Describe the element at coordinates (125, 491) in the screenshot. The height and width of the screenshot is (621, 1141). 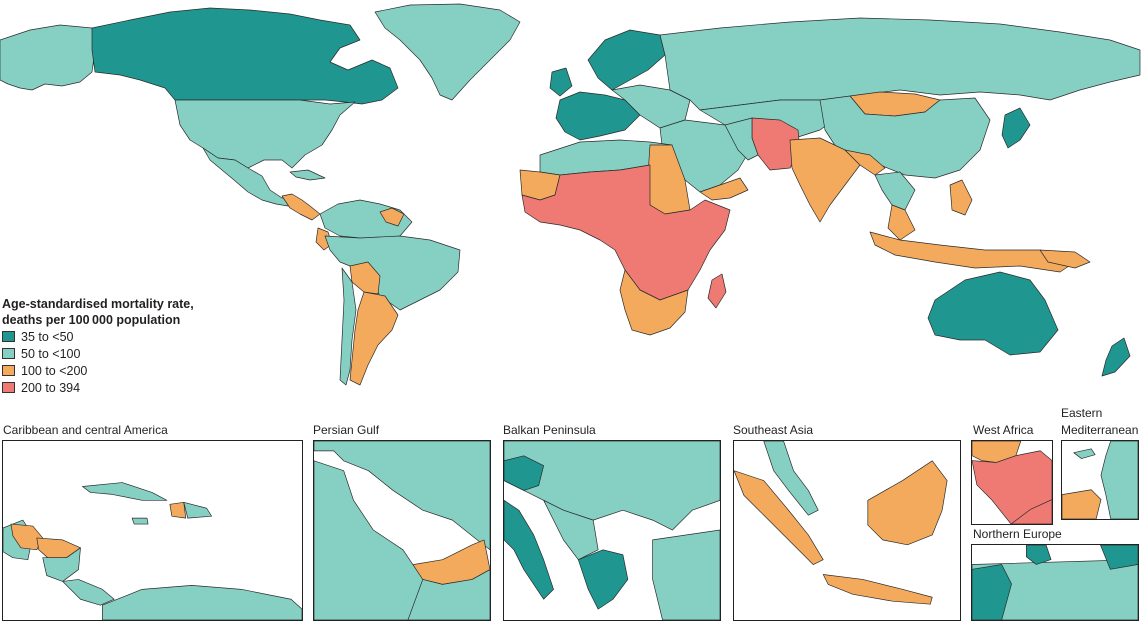
I see `inset-caribbean-cuba` at that location.